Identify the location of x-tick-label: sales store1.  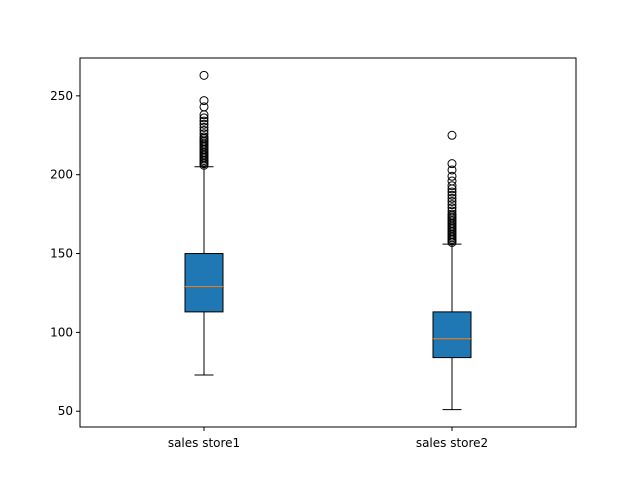
(204, 443).